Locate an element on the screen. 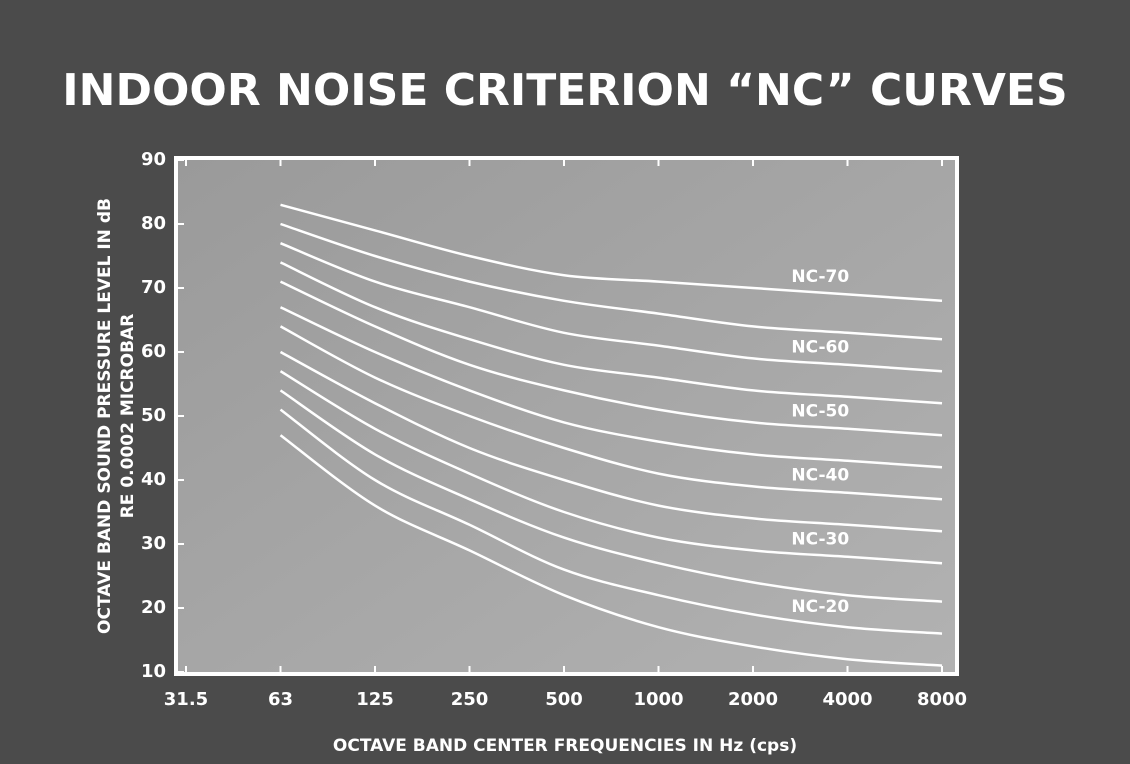 The width and height of the screenshot is (1130, 764). y-axis-label: RE 0.0002 MICROBAR is located at coordinates (128, 416).